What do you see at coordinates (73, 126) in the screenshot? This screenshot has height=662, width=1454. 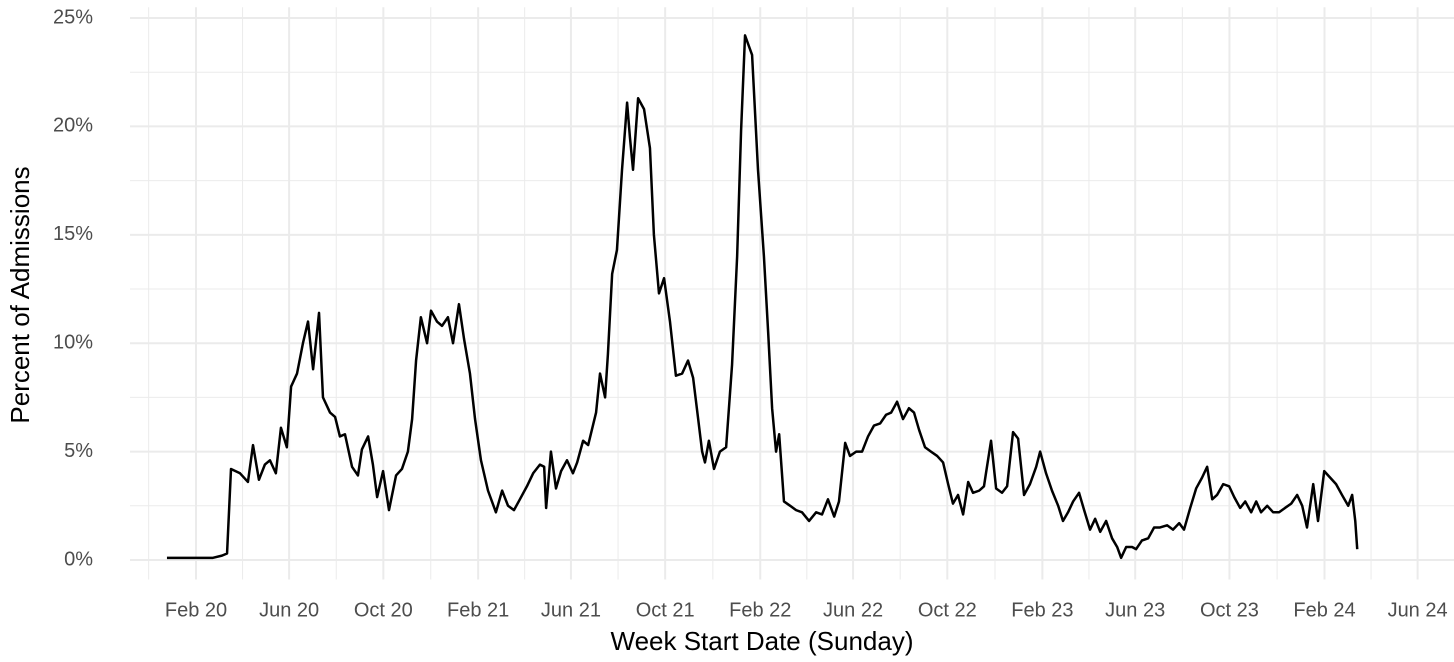 I see `y-tick-label: 20%` at bounding box center [73, 126].